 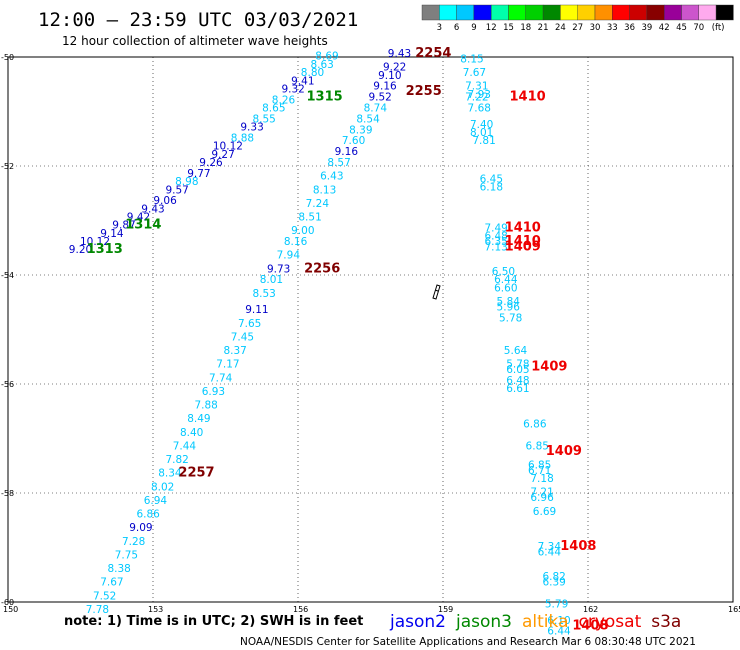 I want to click on swh-label: 9.42, so click(x=138, y=218).